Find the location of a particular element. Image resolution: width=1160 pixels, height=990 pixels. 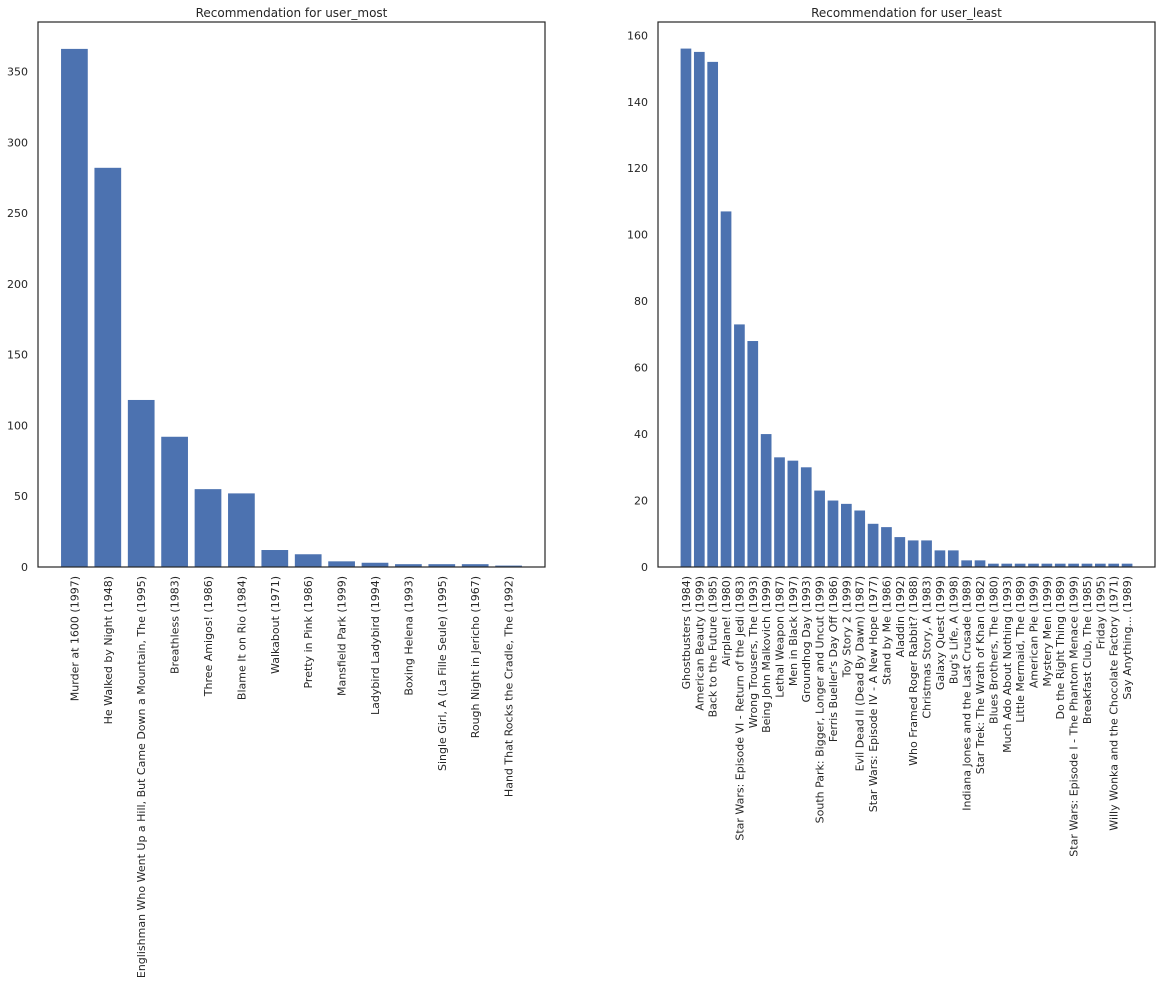

x-tick-label: Evil Dead II (Dead By Dawn) (1987) is located at coordinates (860, 673).